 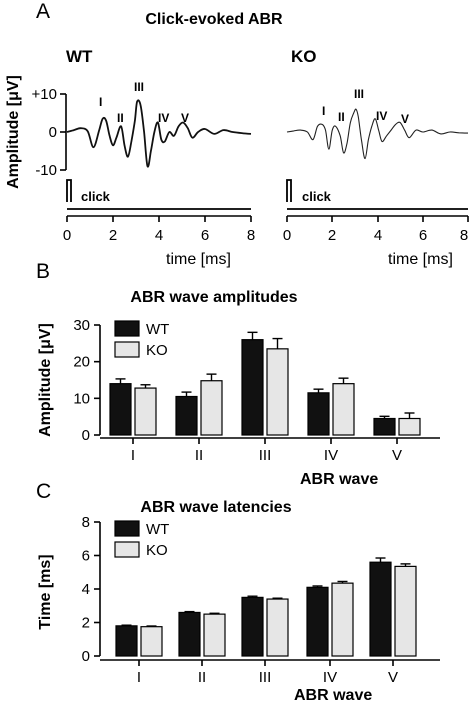 What do you see at coordinates (86, 589) in the screenshot?
I see `y-tick-label: 4` at bounding box center [86, 589].